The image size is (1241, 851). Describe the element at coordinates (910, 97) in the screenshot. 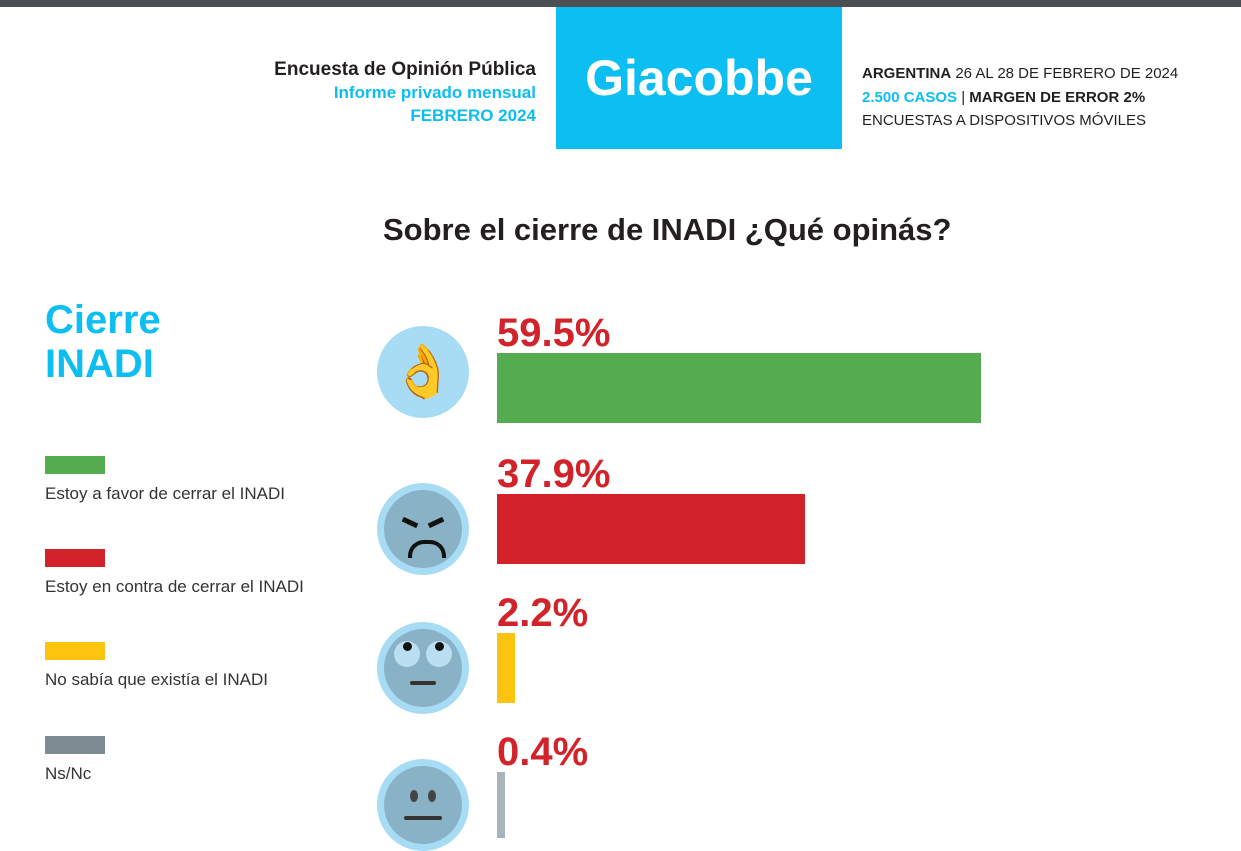

I see `cases: 2.500 CASOS` at that location.